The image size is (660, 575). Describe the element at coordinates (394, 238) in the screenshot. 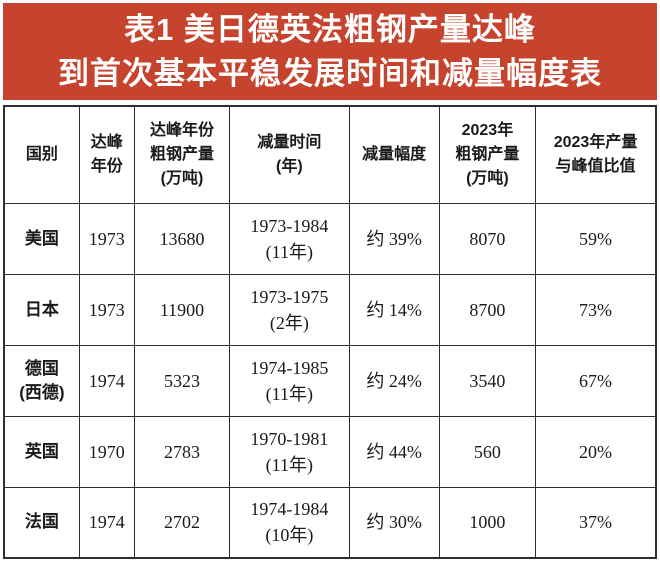

I see `cell-reduction-rate: 约 39%` at that location.